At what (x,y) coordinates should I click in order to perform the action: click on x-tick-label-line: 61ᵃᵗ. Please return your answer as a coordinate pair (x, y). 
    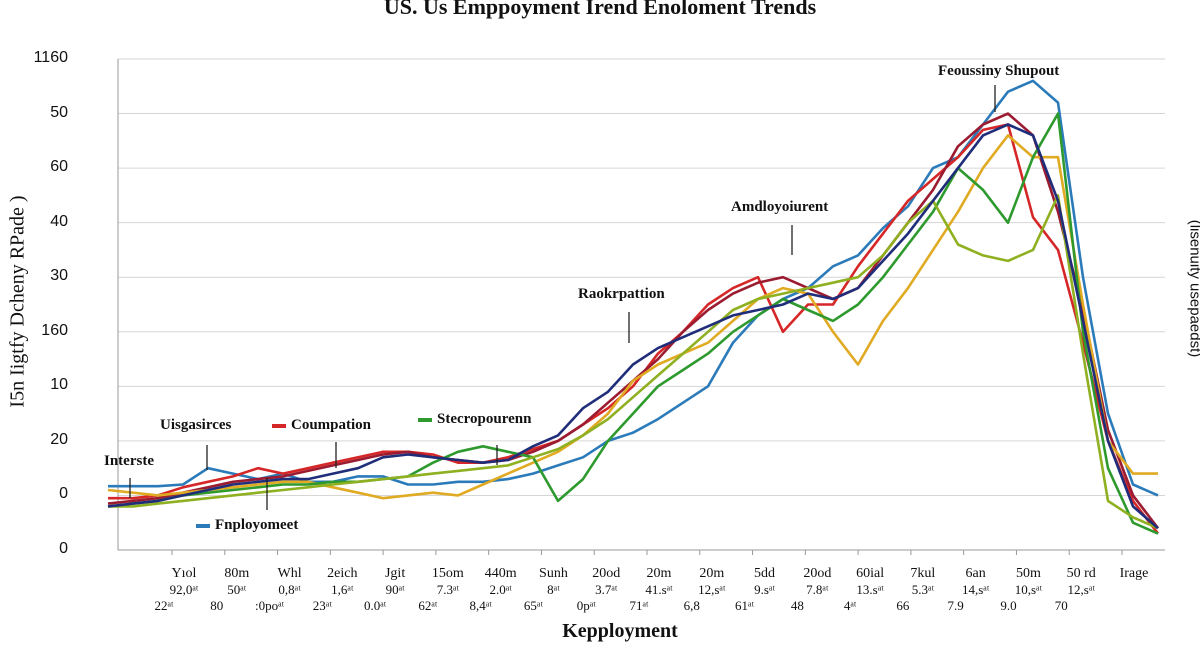
    Looking at the image, I should click on (745, 605).